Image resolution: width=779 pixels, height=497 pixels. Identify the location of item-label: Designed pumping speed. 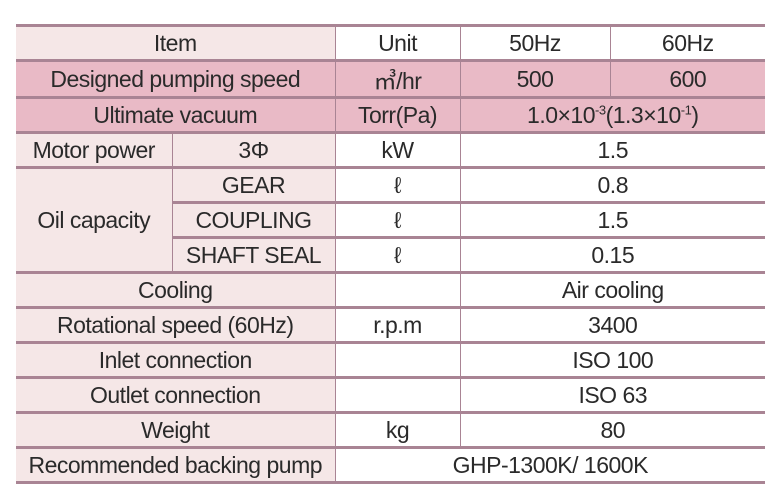
(176, 79).